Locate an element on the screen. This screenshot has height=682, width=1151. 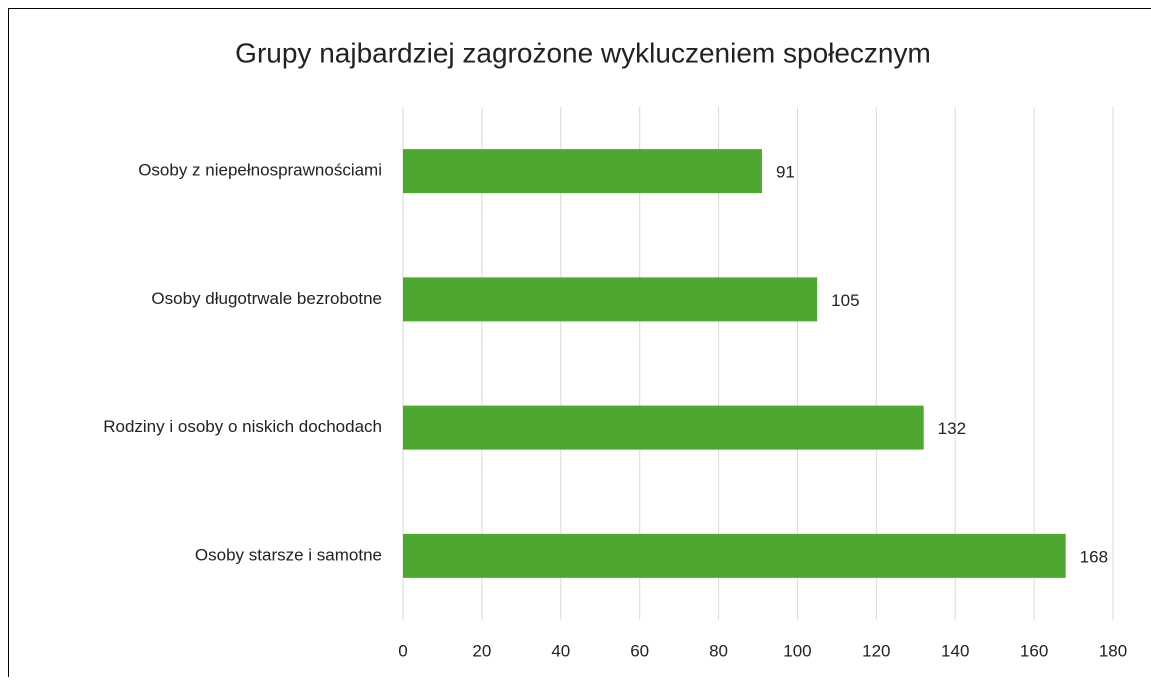
x-tick-label: 20 is located at coordinates (481, 650).